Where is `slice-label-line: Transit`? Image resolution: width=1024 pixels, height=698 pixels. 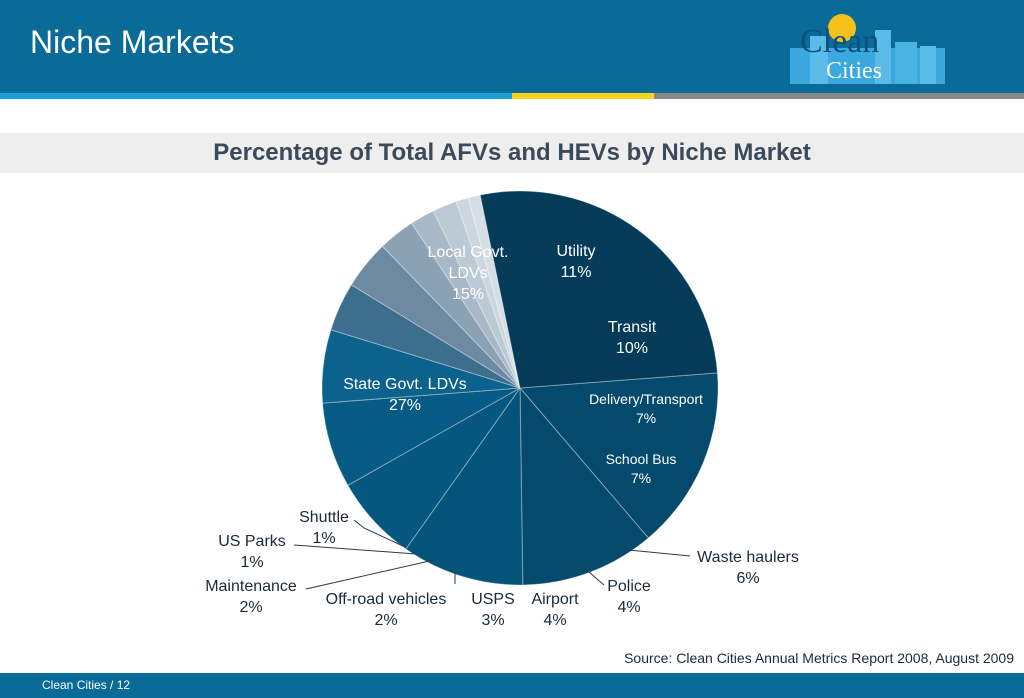 slice-label-line: Transit is located at coordinates (632, 327).